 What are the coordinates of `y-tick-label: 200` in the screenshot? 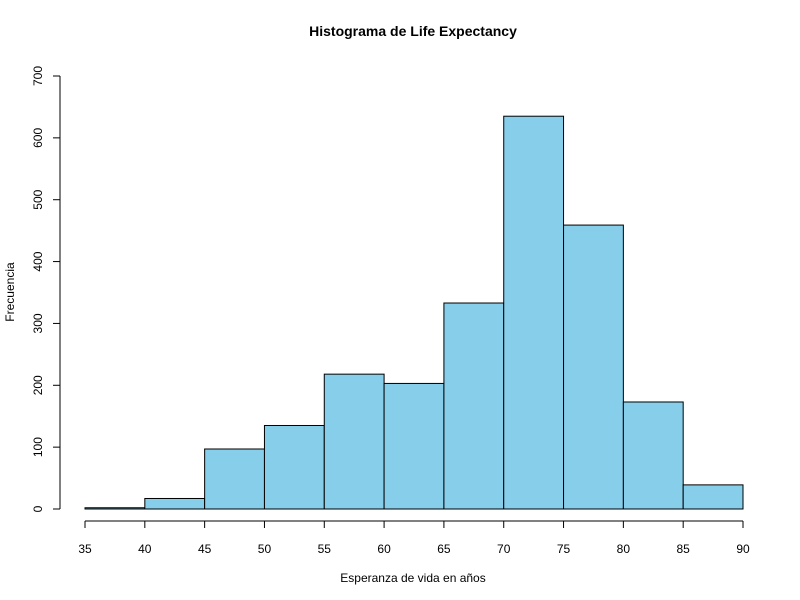 It's located at (38, 385).